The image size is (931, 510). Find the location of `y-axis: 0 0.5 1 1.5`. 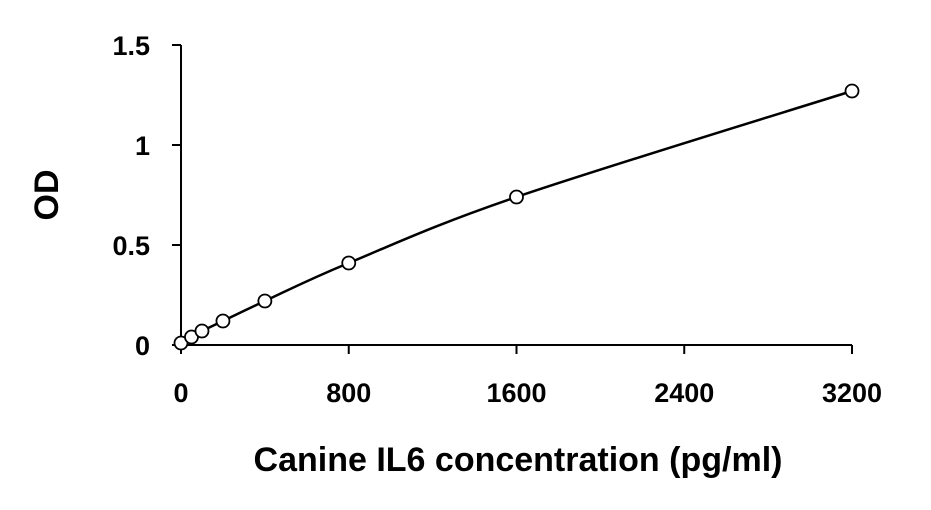

y-axis: 0 0.5 1 1.5 is located at coordinates (147, 196).